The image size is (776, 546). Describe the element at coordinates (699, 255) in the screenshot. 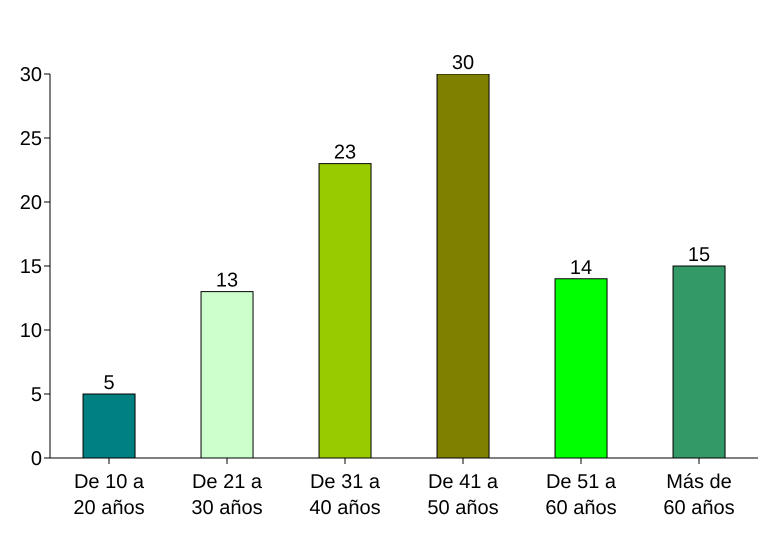

I see `data-label: 15` at that location.